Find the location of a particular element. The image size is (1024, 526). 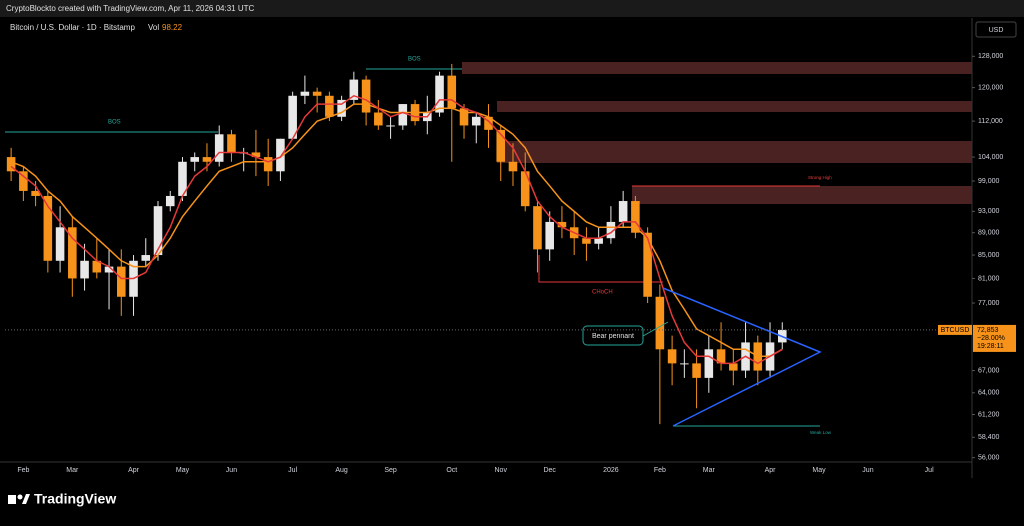

y-tick-label: 56,000 is located at coordinates (989, 457).